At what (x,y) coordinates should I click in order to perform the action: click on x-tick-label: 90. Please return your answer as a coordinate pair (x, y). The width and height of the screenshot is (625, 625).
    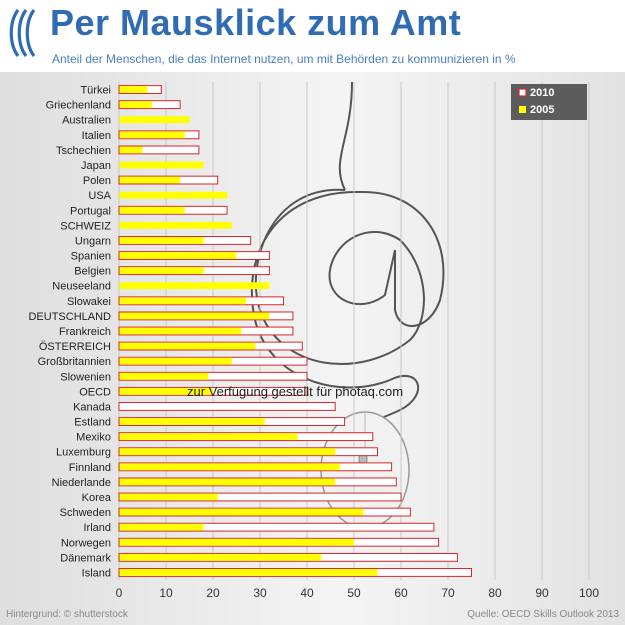
    Looking at the image, I should click on (542, 593).